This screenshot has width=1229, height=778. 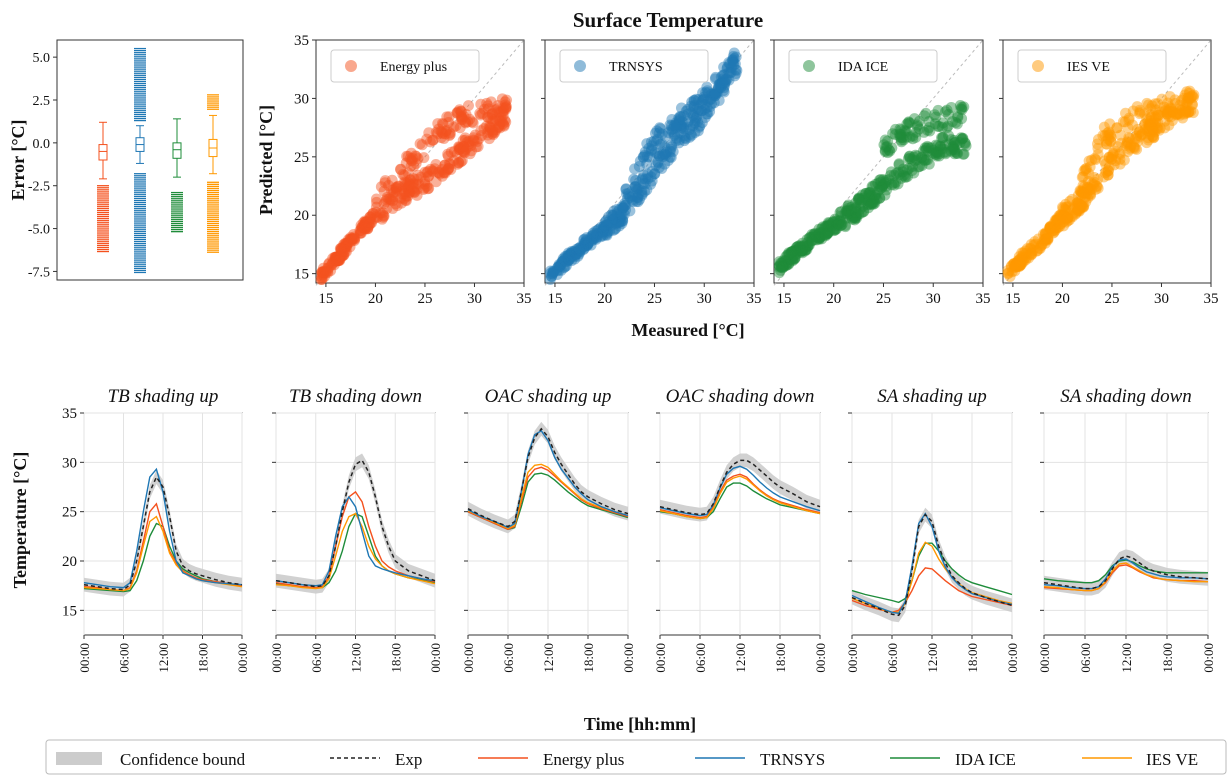 I want to click on scatter-xtick-label: 35, so click(x=1211, y=299).